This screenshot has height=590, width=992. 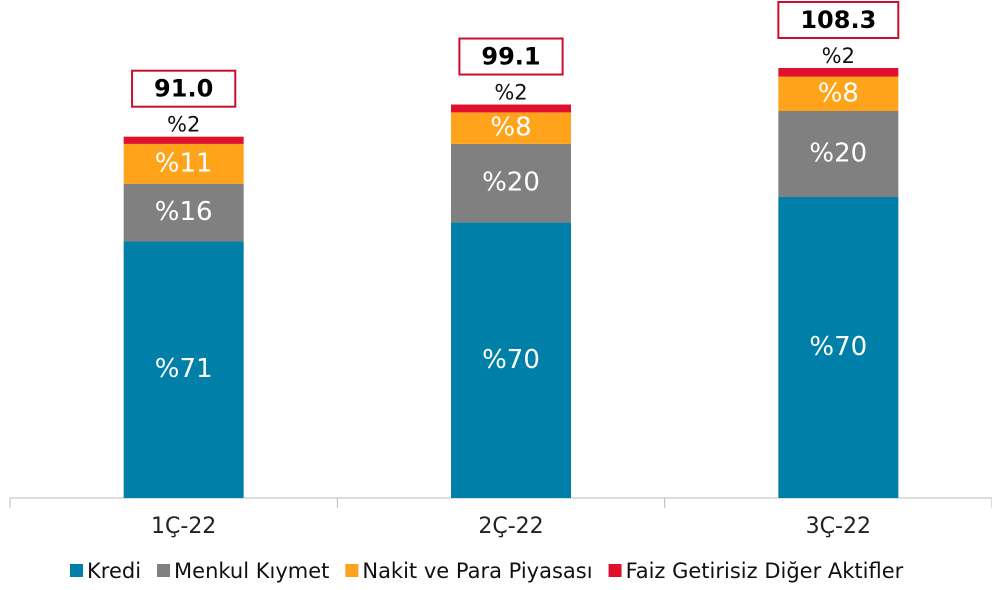 I want to click on segment-label: %16, so click(x=184, y=212).